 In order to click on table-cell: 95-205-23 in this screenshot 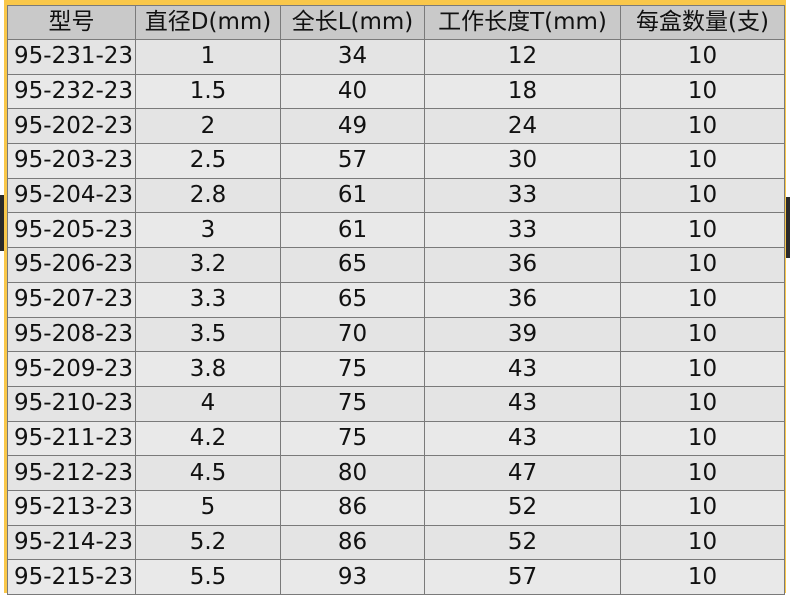, I will do `click(71, 230)`.